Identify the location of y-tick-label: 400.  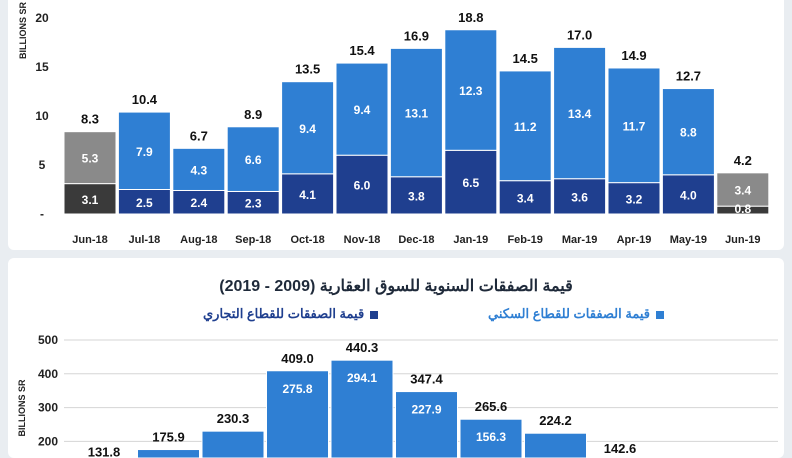
(48, 374).